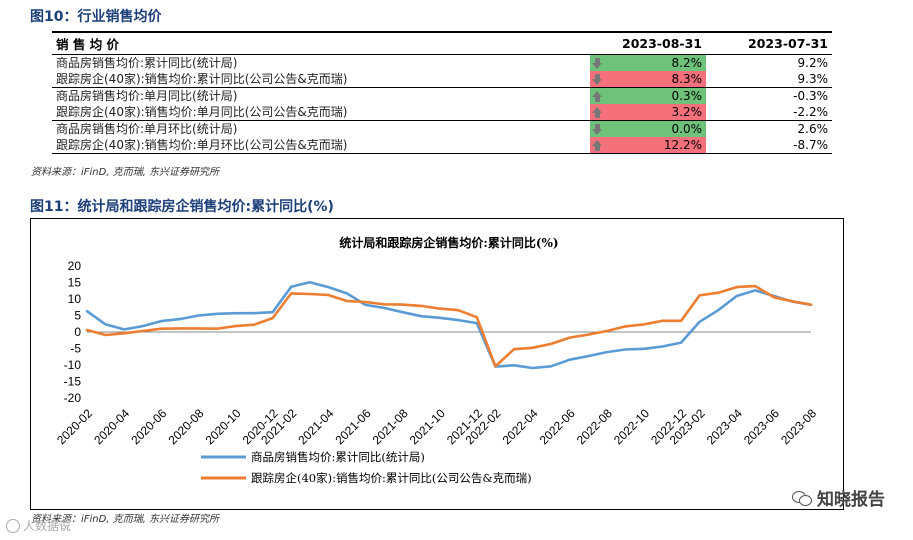 This screenshot has height=540, width=913. I want to click on table-row: 跟踪房企(40家):销售均价:累计同比(公司公告&克而瑞) 8.3% 9.3%, so click(442, 79).